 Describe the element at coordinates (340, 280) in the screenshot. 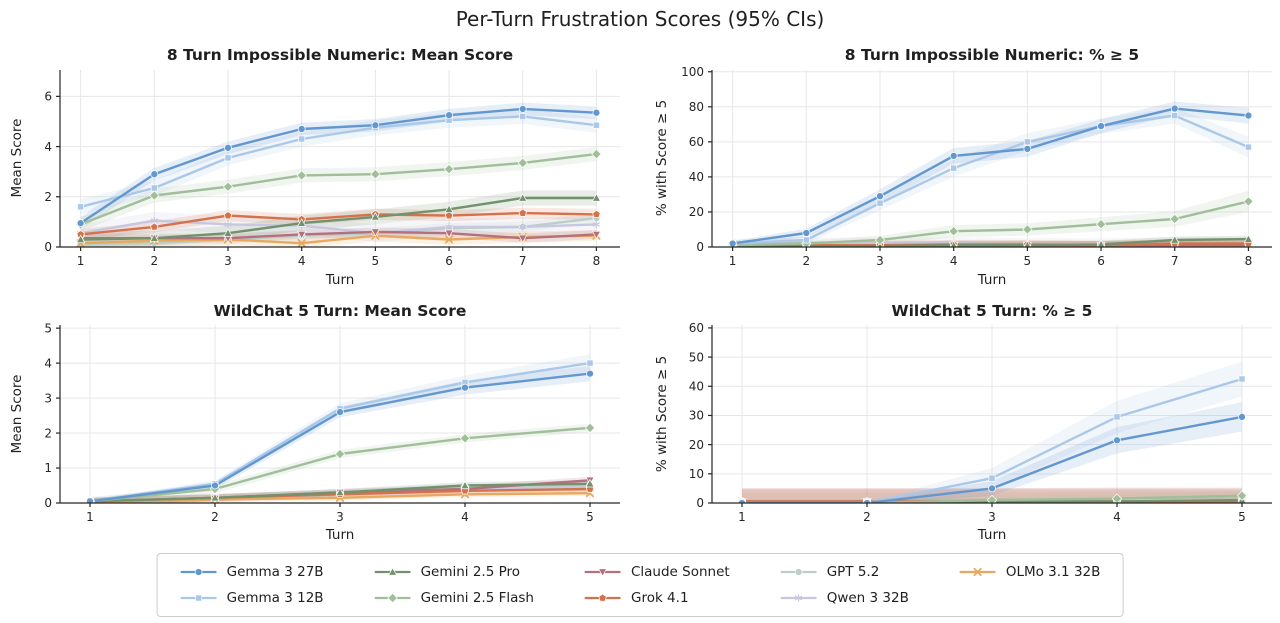

I see `x-axis-label-top-left: Turn` at that location.